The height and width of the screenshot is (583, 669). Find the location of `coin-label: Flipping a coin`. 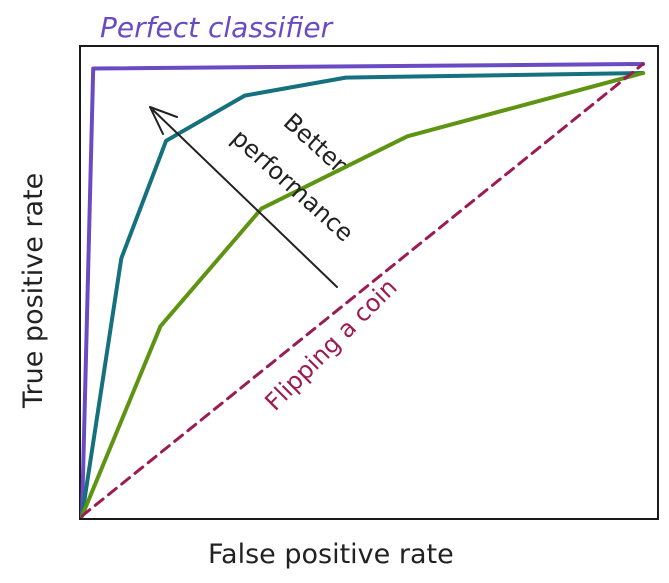

coin-label: Flipping a coin is located at coordinates (330, 344).